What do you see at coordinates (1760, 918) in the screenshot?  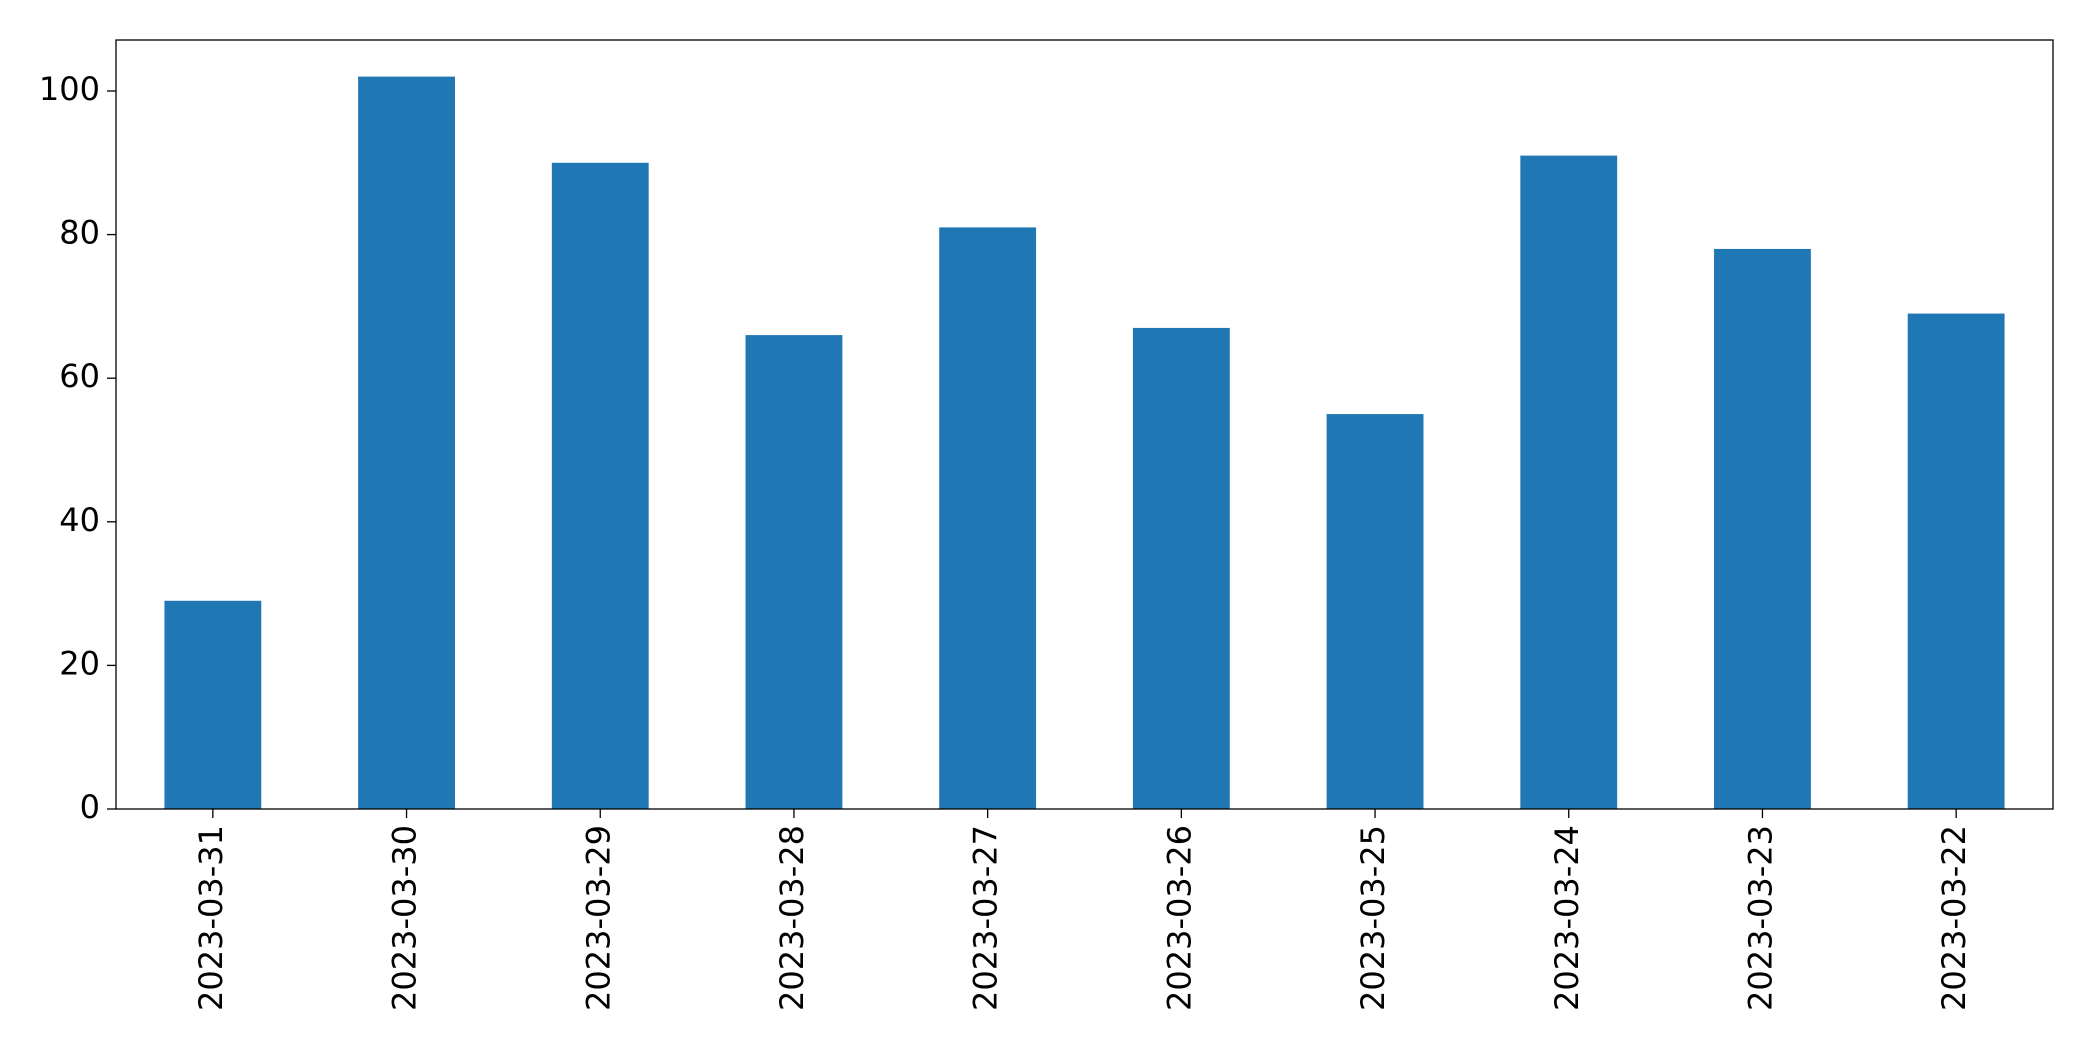 I see `x-tick-label: 2023-03-23` at bounding box center [1760, 918].